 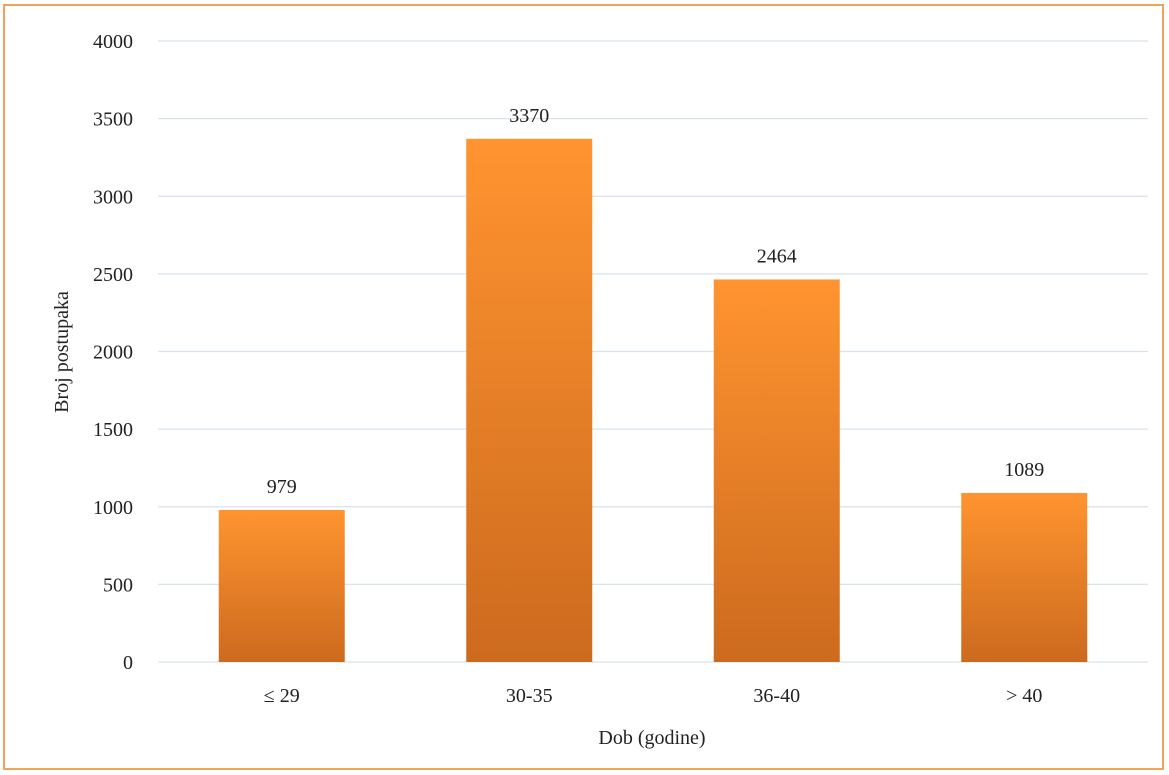 I want to click on y-axis-ticks: 0 500 1000 1500 2000 2500 3000 3500 4000, so click(x=113, y=352).